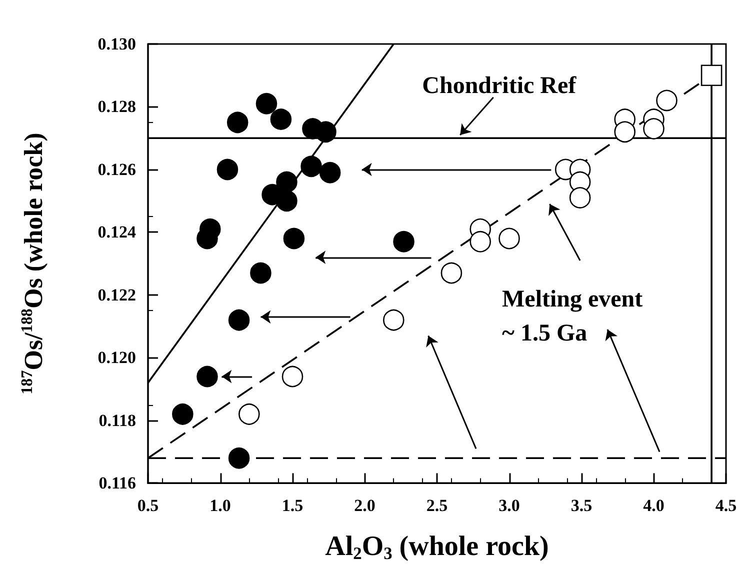 This screenshot has height=575, width=754. Describe the element at coordinates (572, 316) in the screenshot. I see `annotation: Melting event ~ 1.5 Ga` at that location.